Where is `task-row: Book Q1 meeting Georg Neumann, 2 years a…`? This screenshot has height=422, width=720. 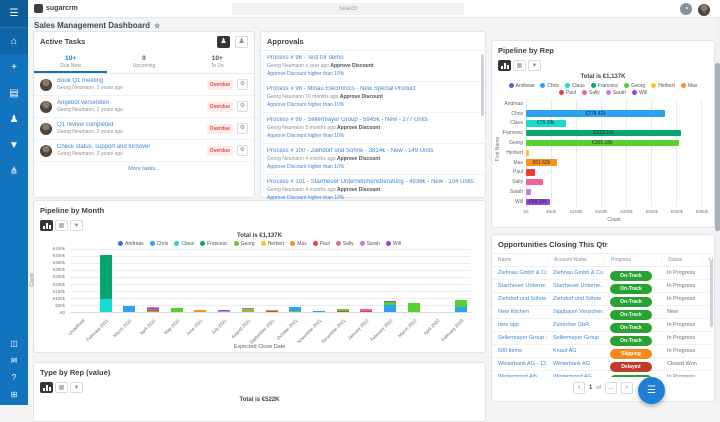 task-row: Book Q1 meeting Georg Neumann, 2 years a… is located at coordinates (144, 85).